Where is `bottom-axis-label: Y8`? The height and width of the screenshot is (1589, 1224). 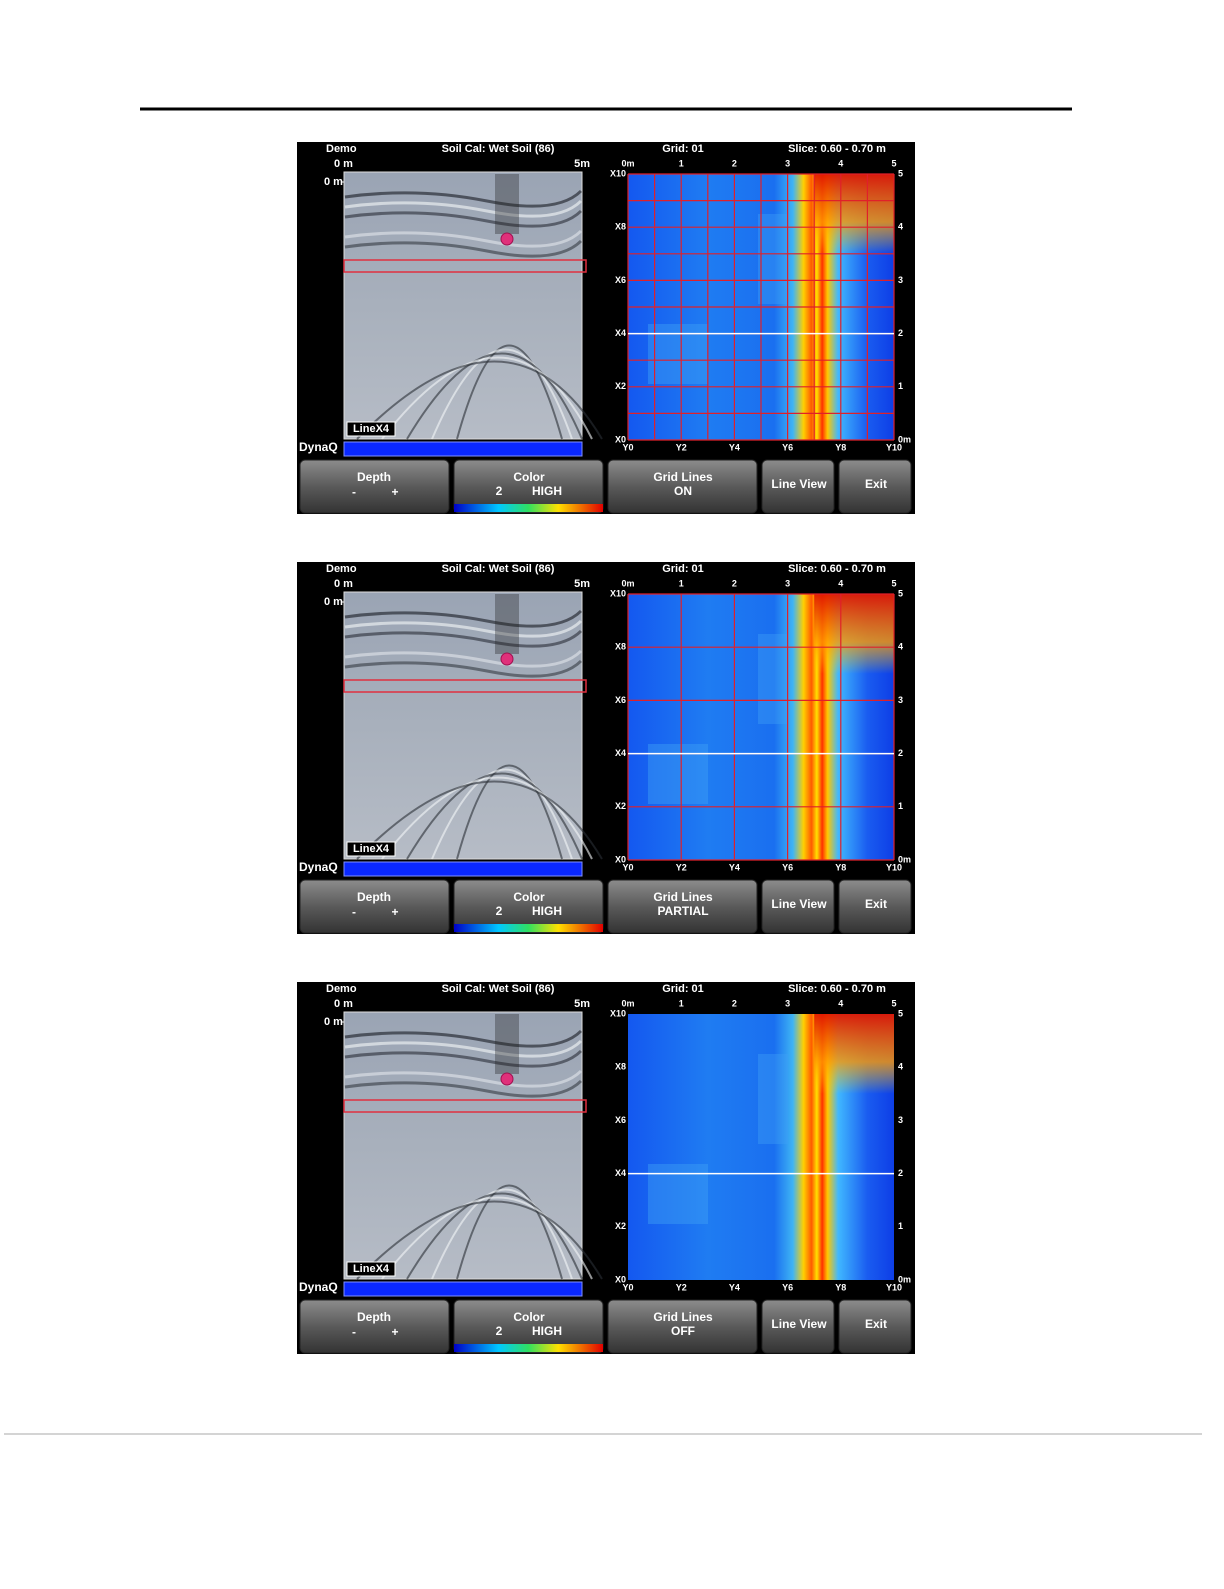 bottom-axis-label: Y8 is located at coordinates (840, 867).